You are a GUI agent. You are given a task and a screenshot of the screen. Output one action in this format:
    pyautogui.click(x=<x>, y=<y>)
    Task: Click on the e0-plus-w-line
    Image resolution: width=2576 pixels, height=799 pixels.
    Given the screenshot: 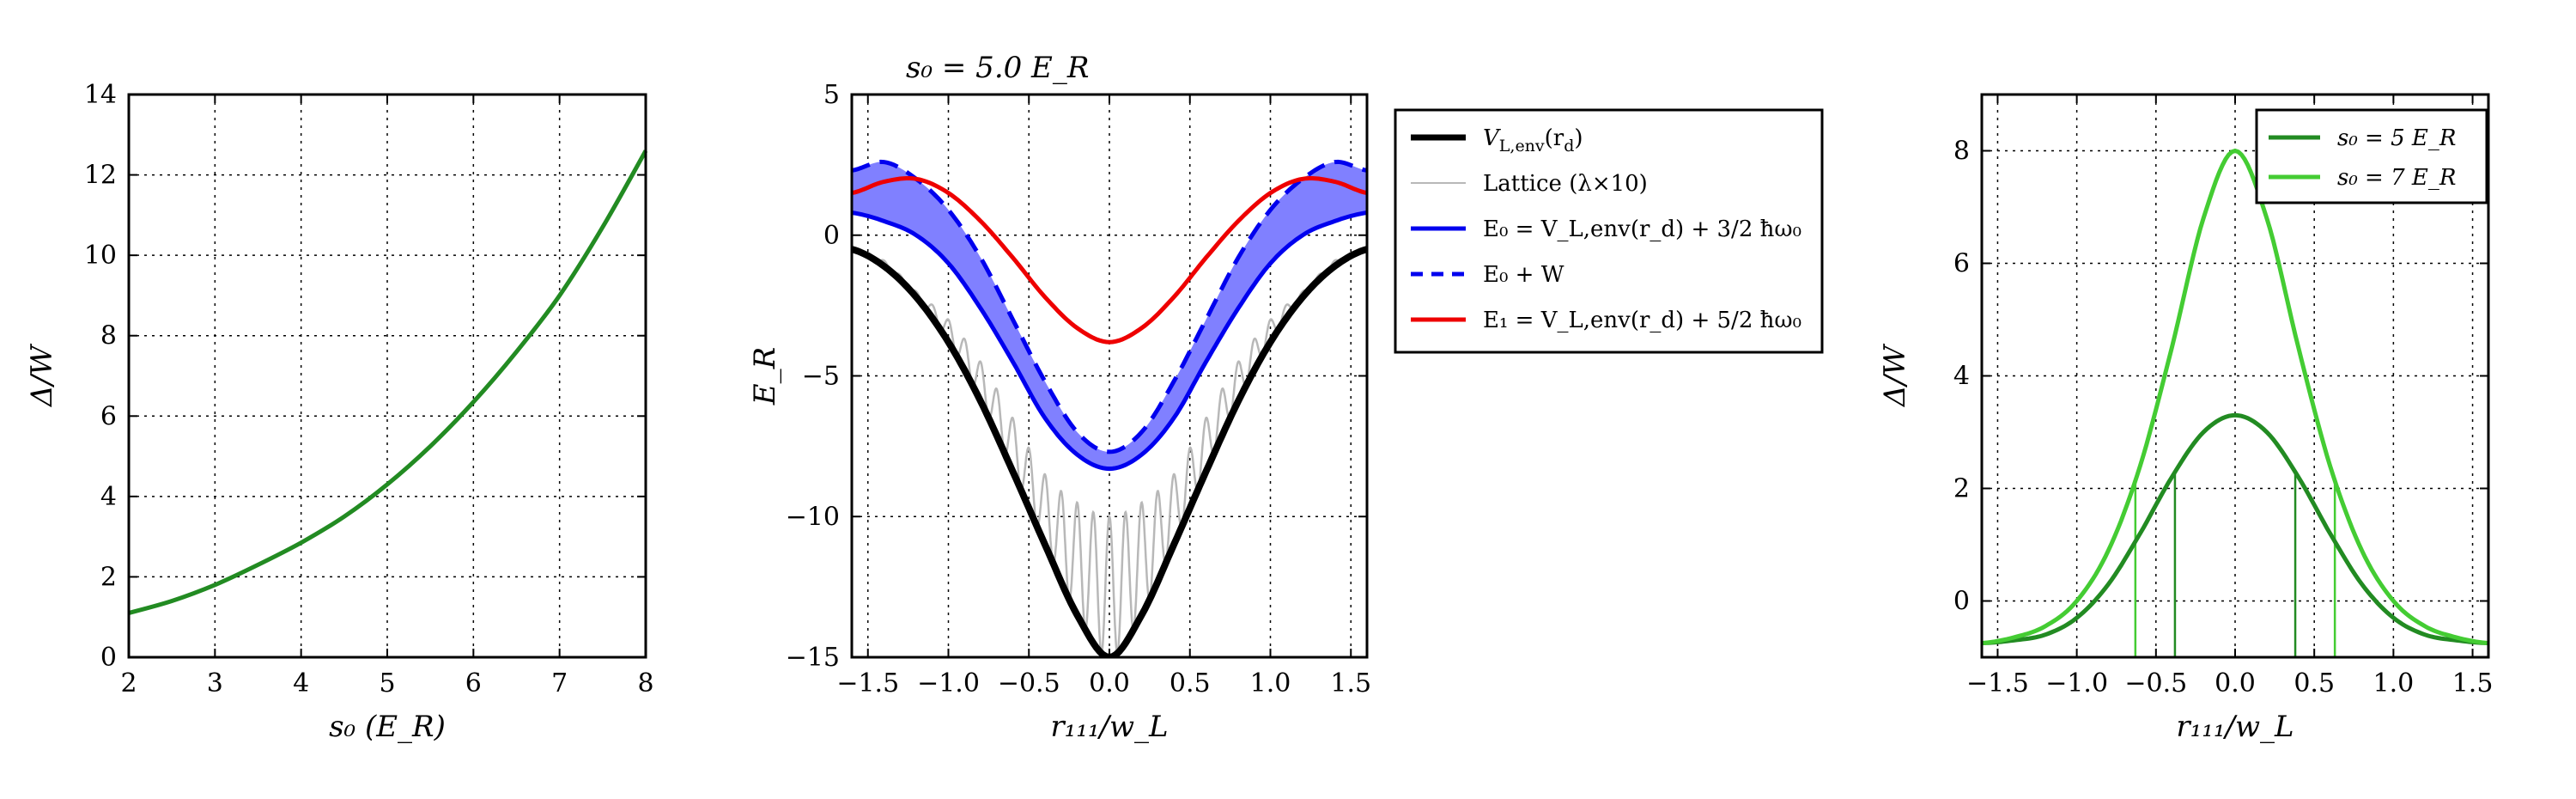 What is the action you would take?
    pyautogui.click(x=1109, y=306)
    